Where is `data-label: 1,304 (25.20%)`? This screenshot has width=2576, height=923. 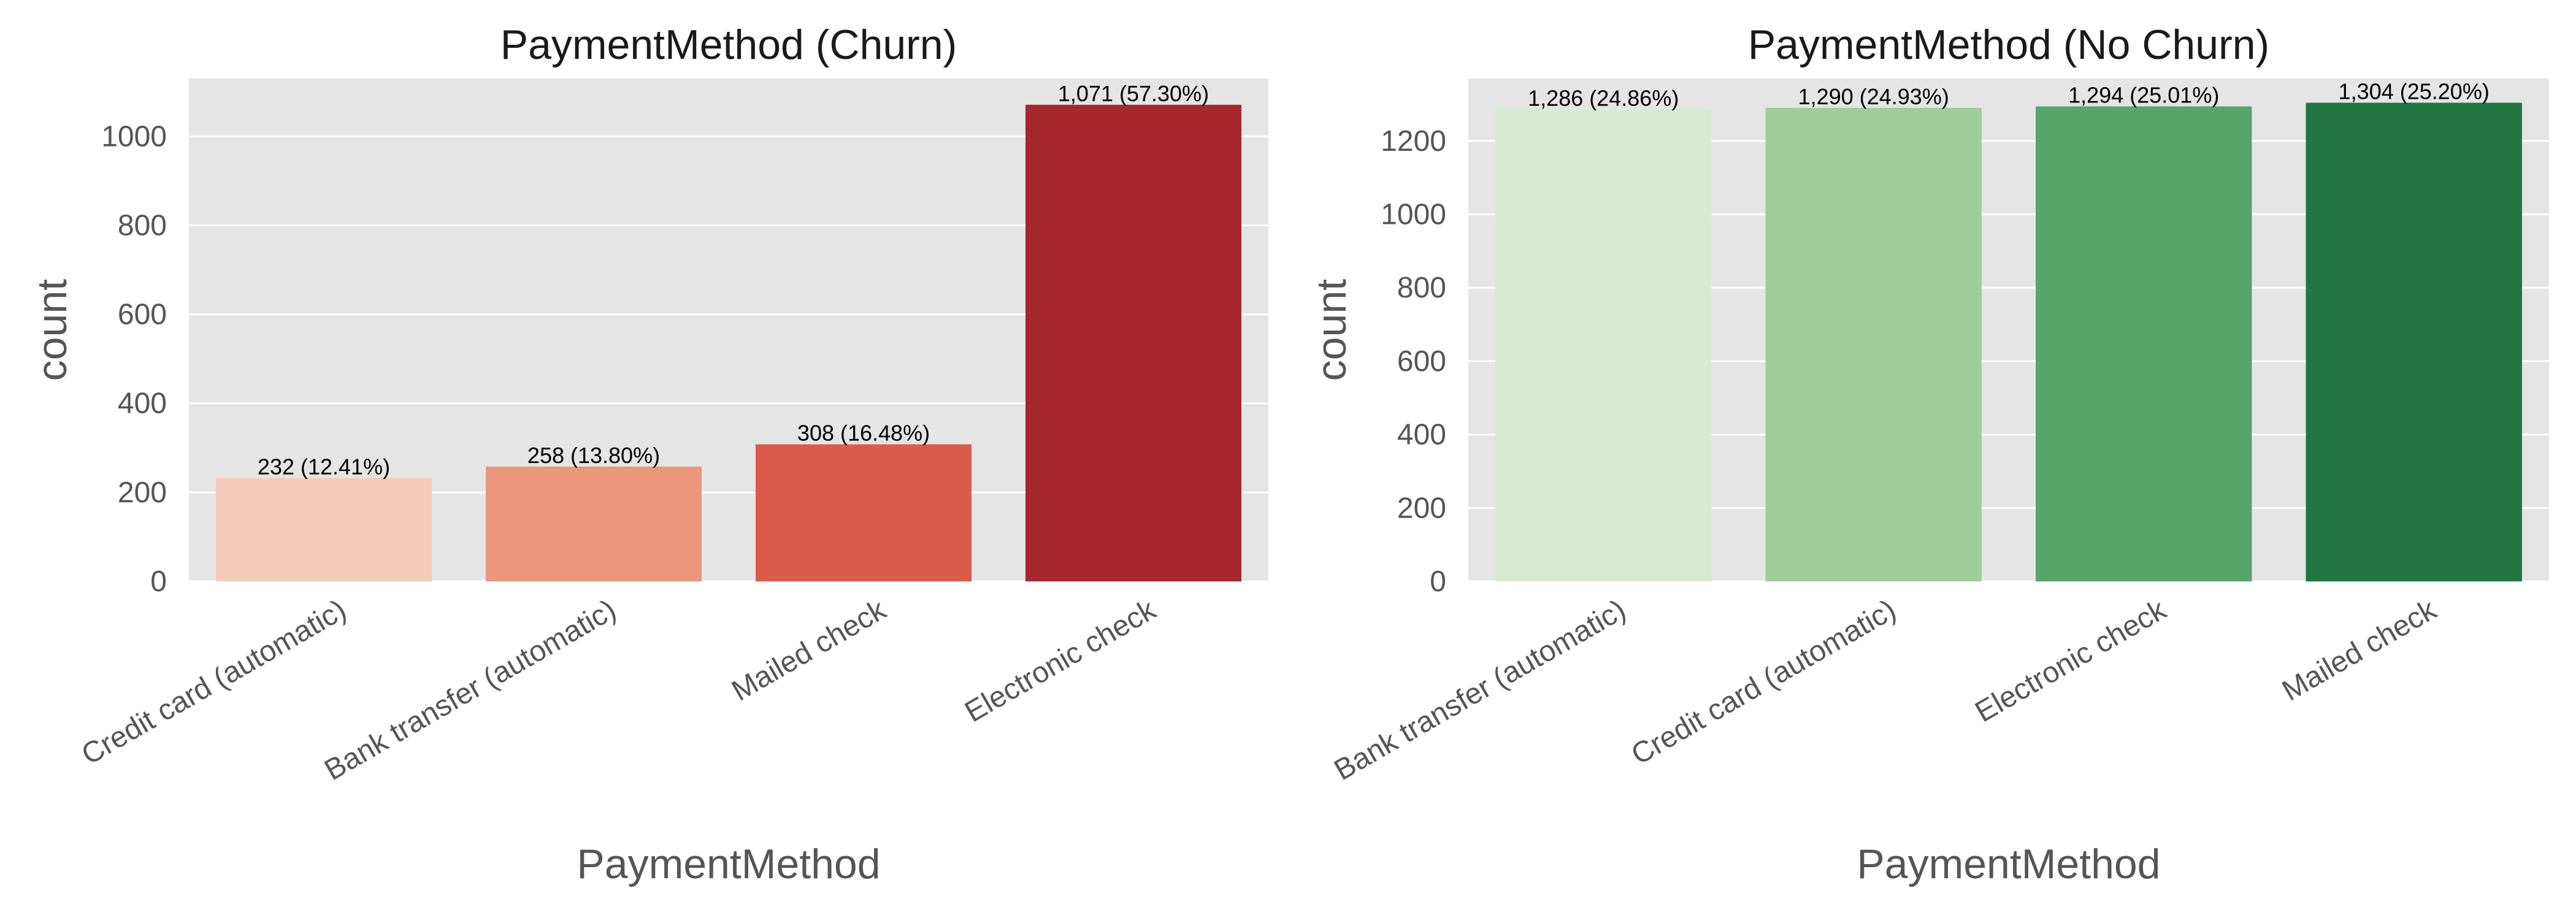 data-label: 1,304 (25.20%) is located at coordinates (2414, 91).